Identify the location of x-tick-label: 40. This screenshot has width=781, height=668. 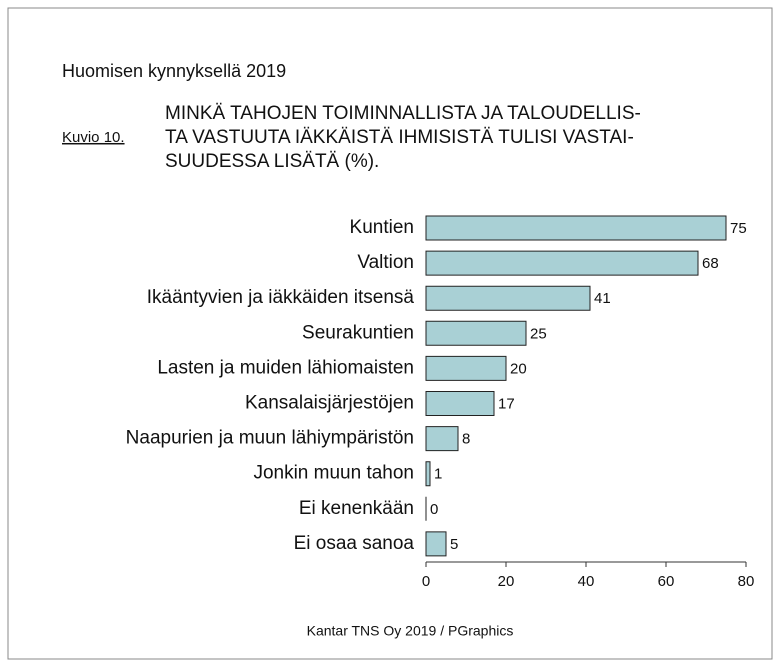
(586, 581).